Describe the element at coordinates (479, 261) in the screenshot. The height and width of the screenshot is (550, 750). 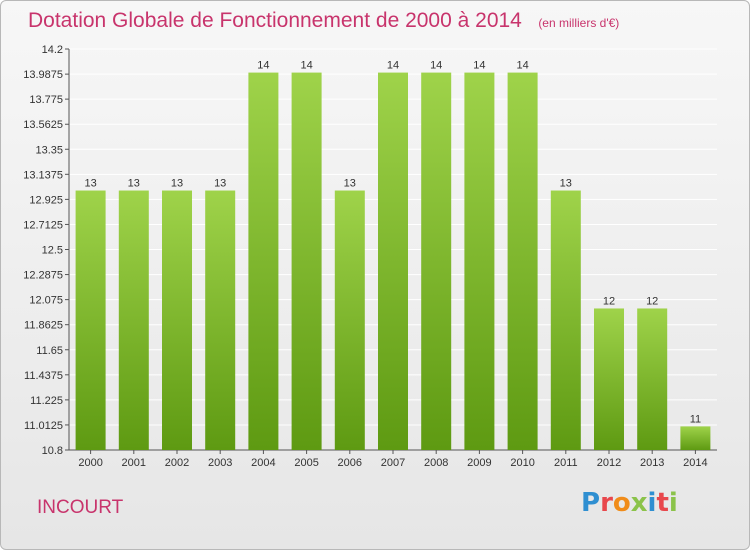
I see `bar-2009` at that location.